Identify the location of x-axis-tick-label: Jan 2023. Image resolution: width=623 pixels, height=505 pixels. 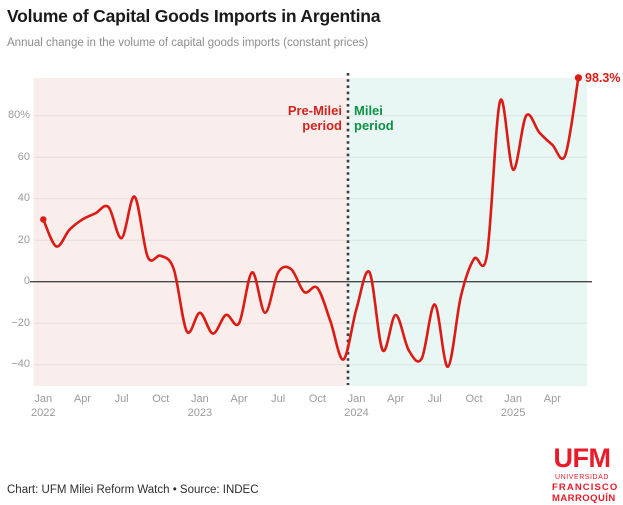
(200, 406).